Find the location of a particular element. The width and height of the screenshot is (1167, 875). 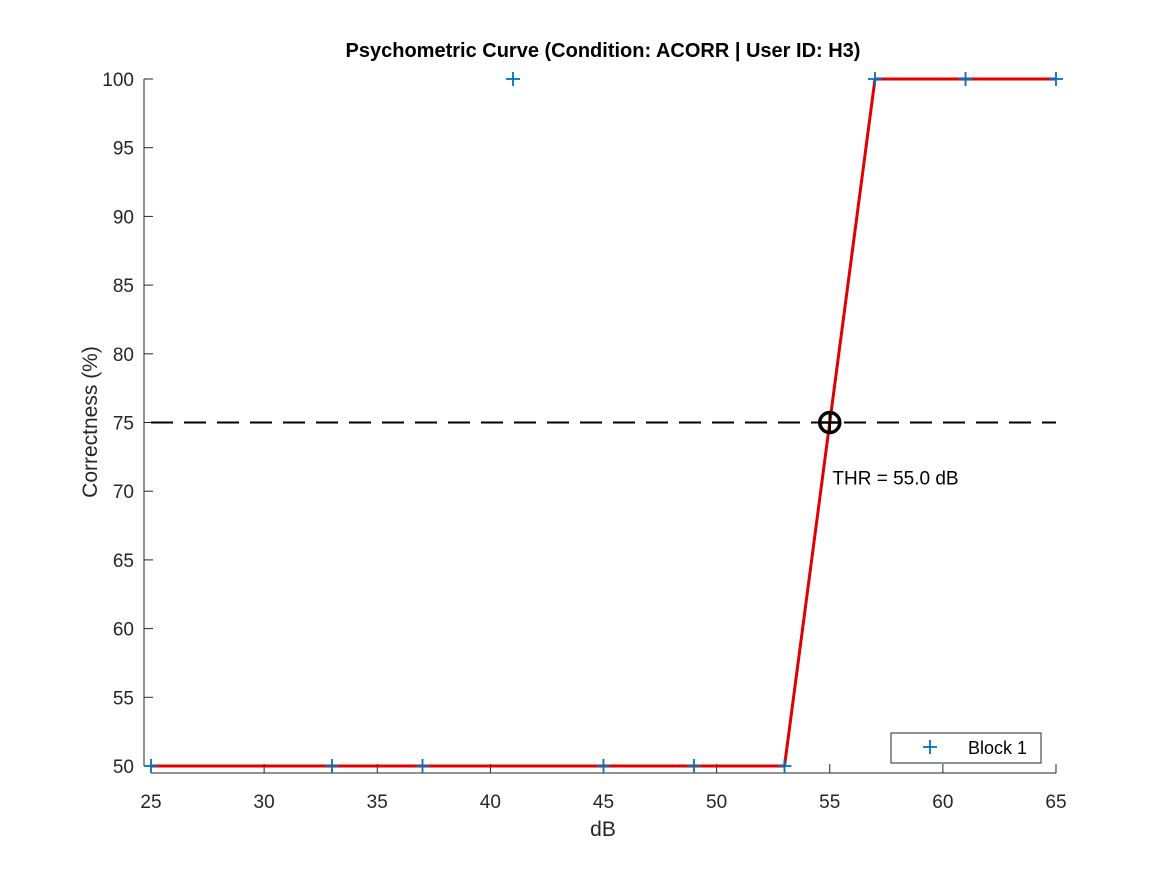

legend-box is located at coordinates (966, 748).